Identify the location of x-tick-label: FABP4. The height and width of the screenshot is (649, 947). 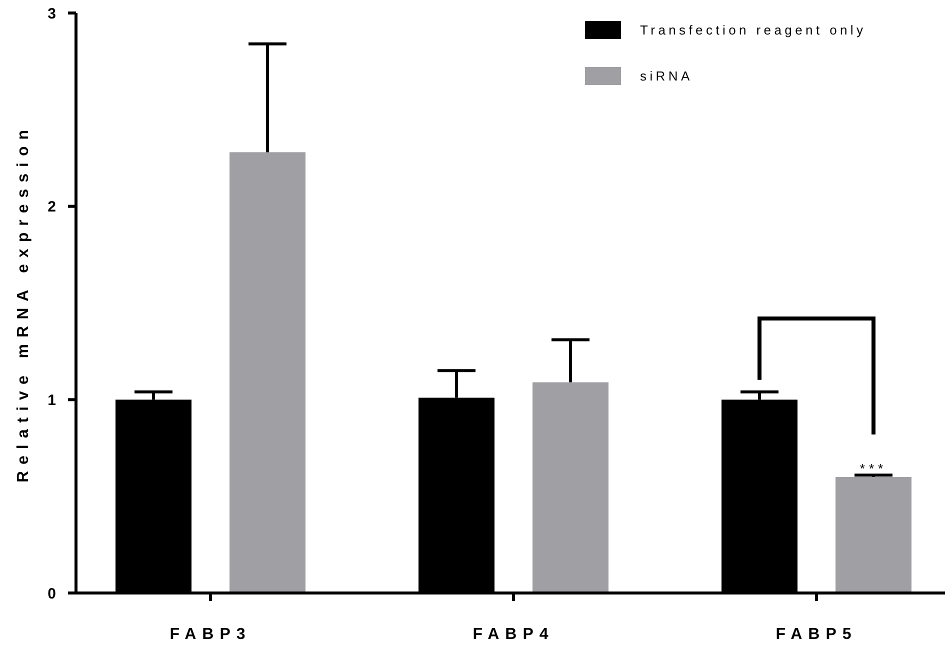
(513, 634).